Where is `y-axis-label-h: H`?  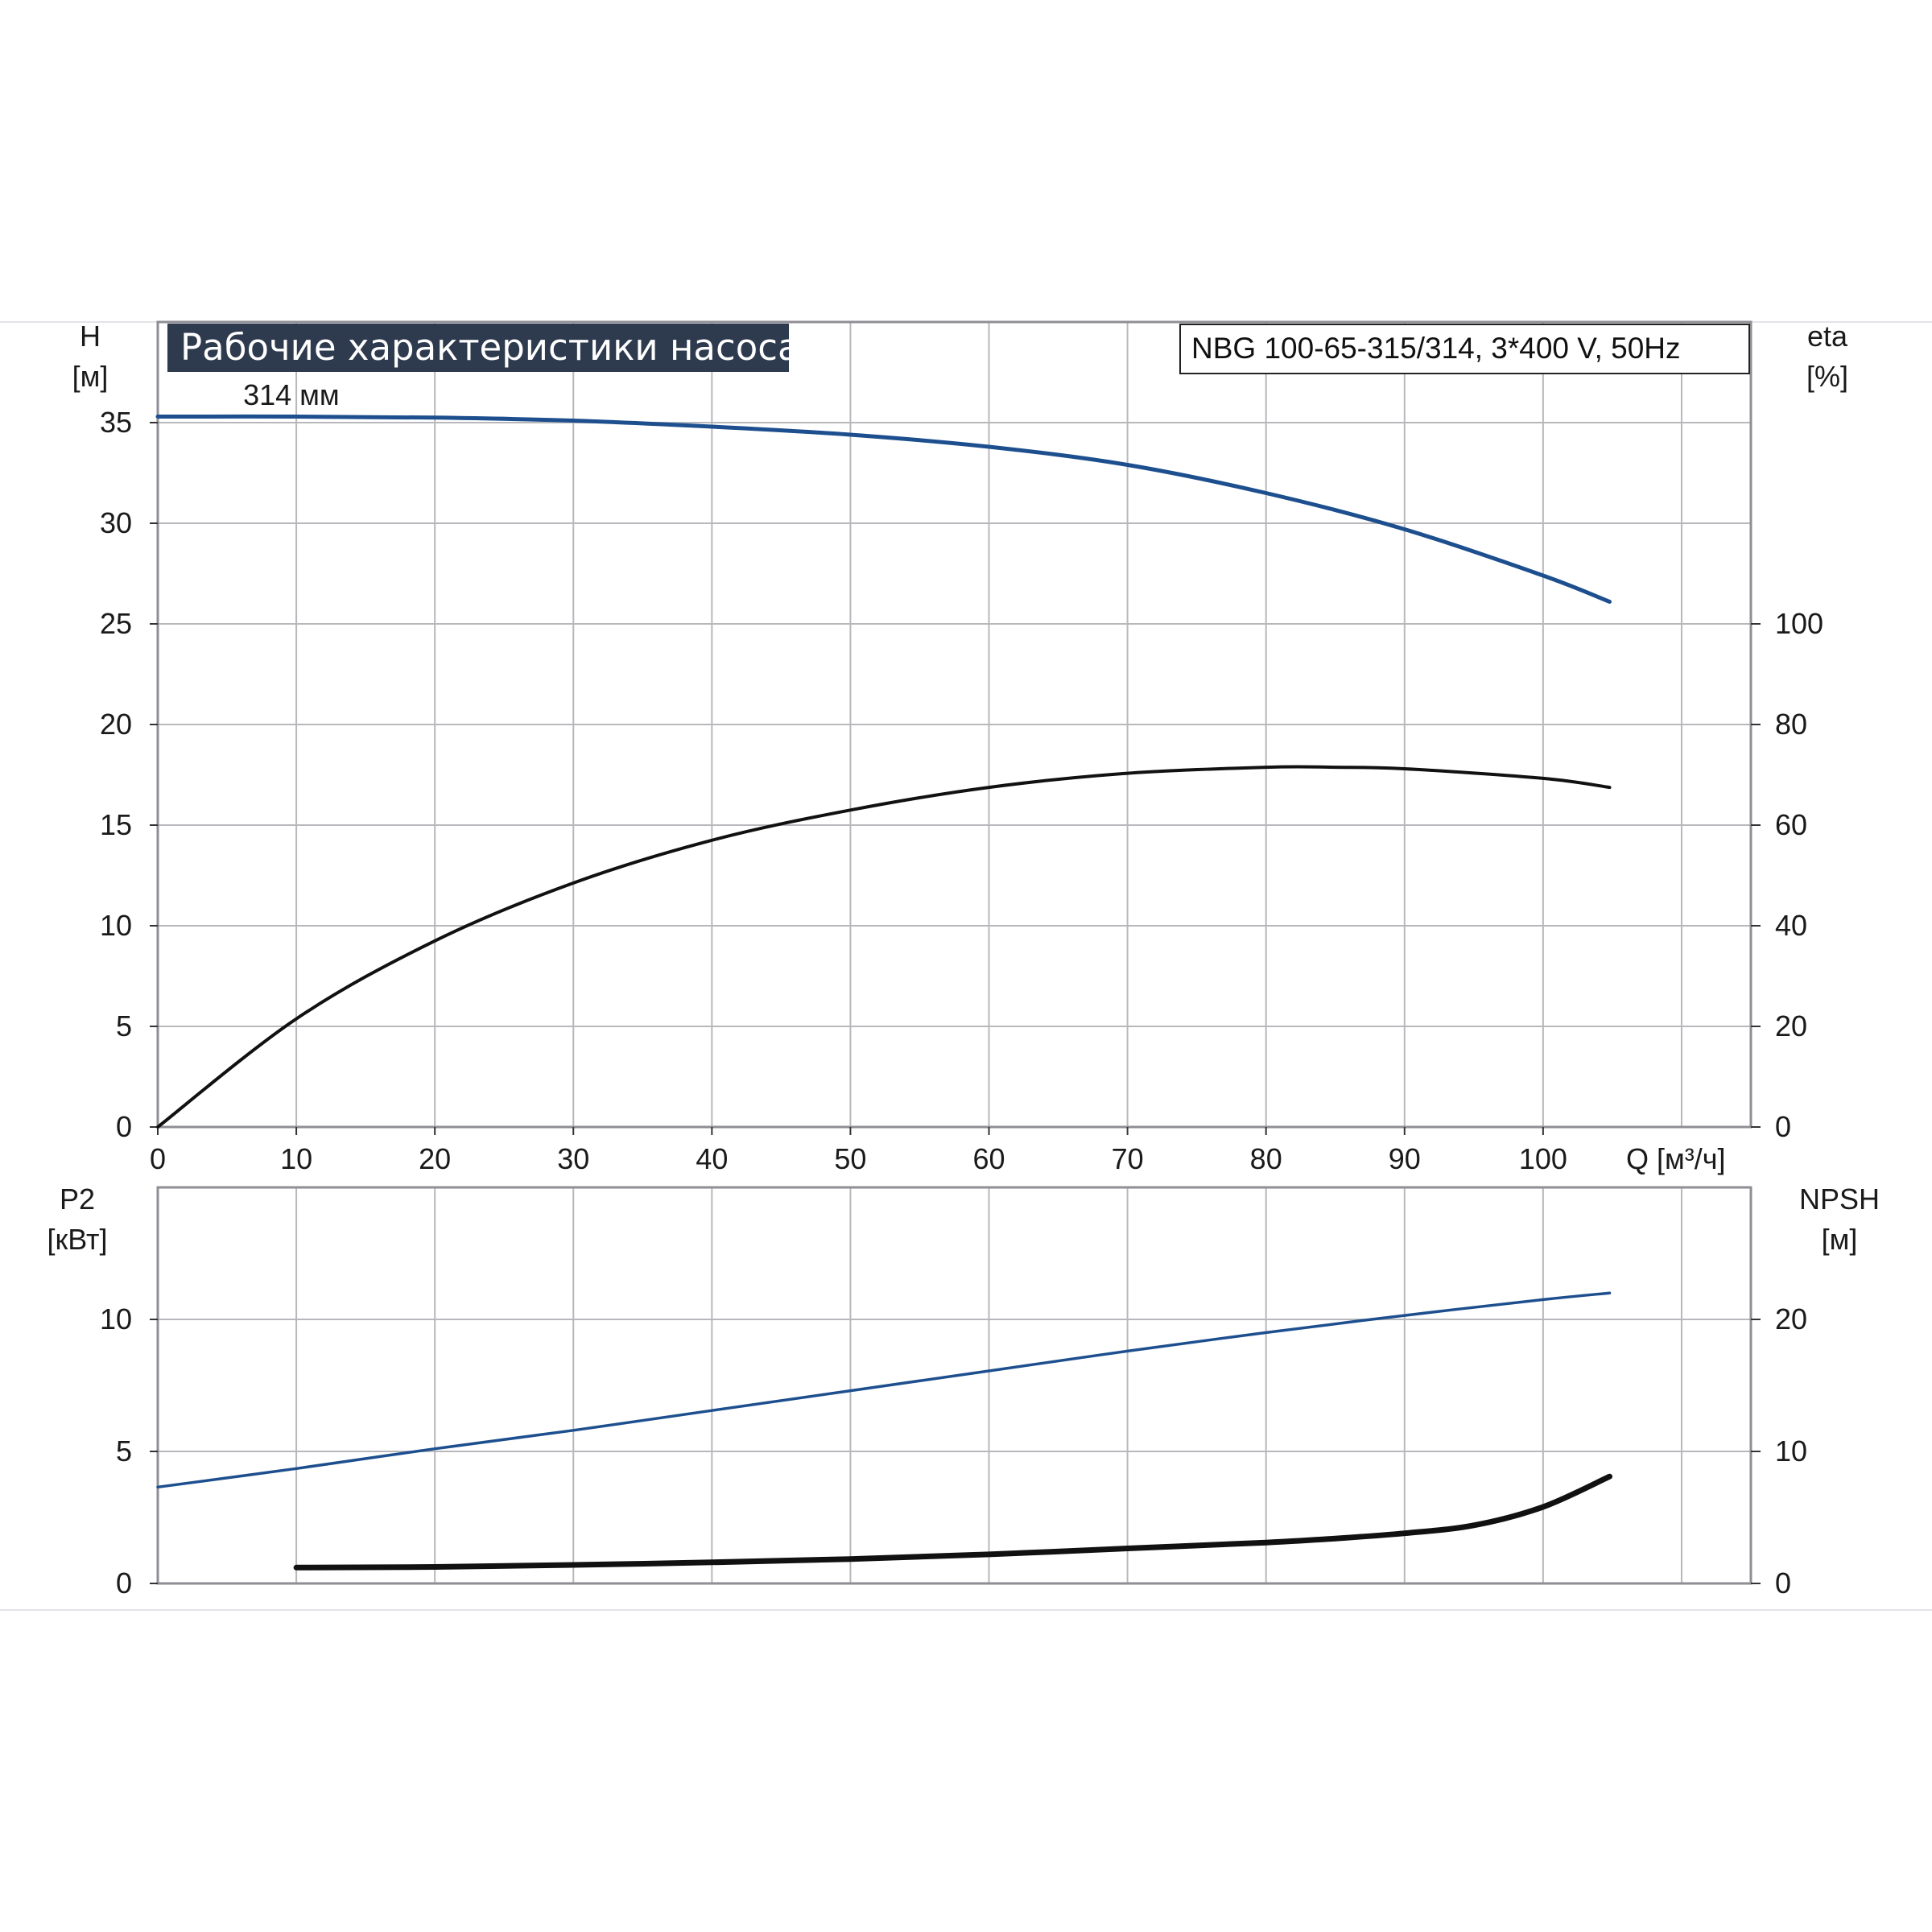 y-axis-label-h: H is located at coordinates (90, 336).